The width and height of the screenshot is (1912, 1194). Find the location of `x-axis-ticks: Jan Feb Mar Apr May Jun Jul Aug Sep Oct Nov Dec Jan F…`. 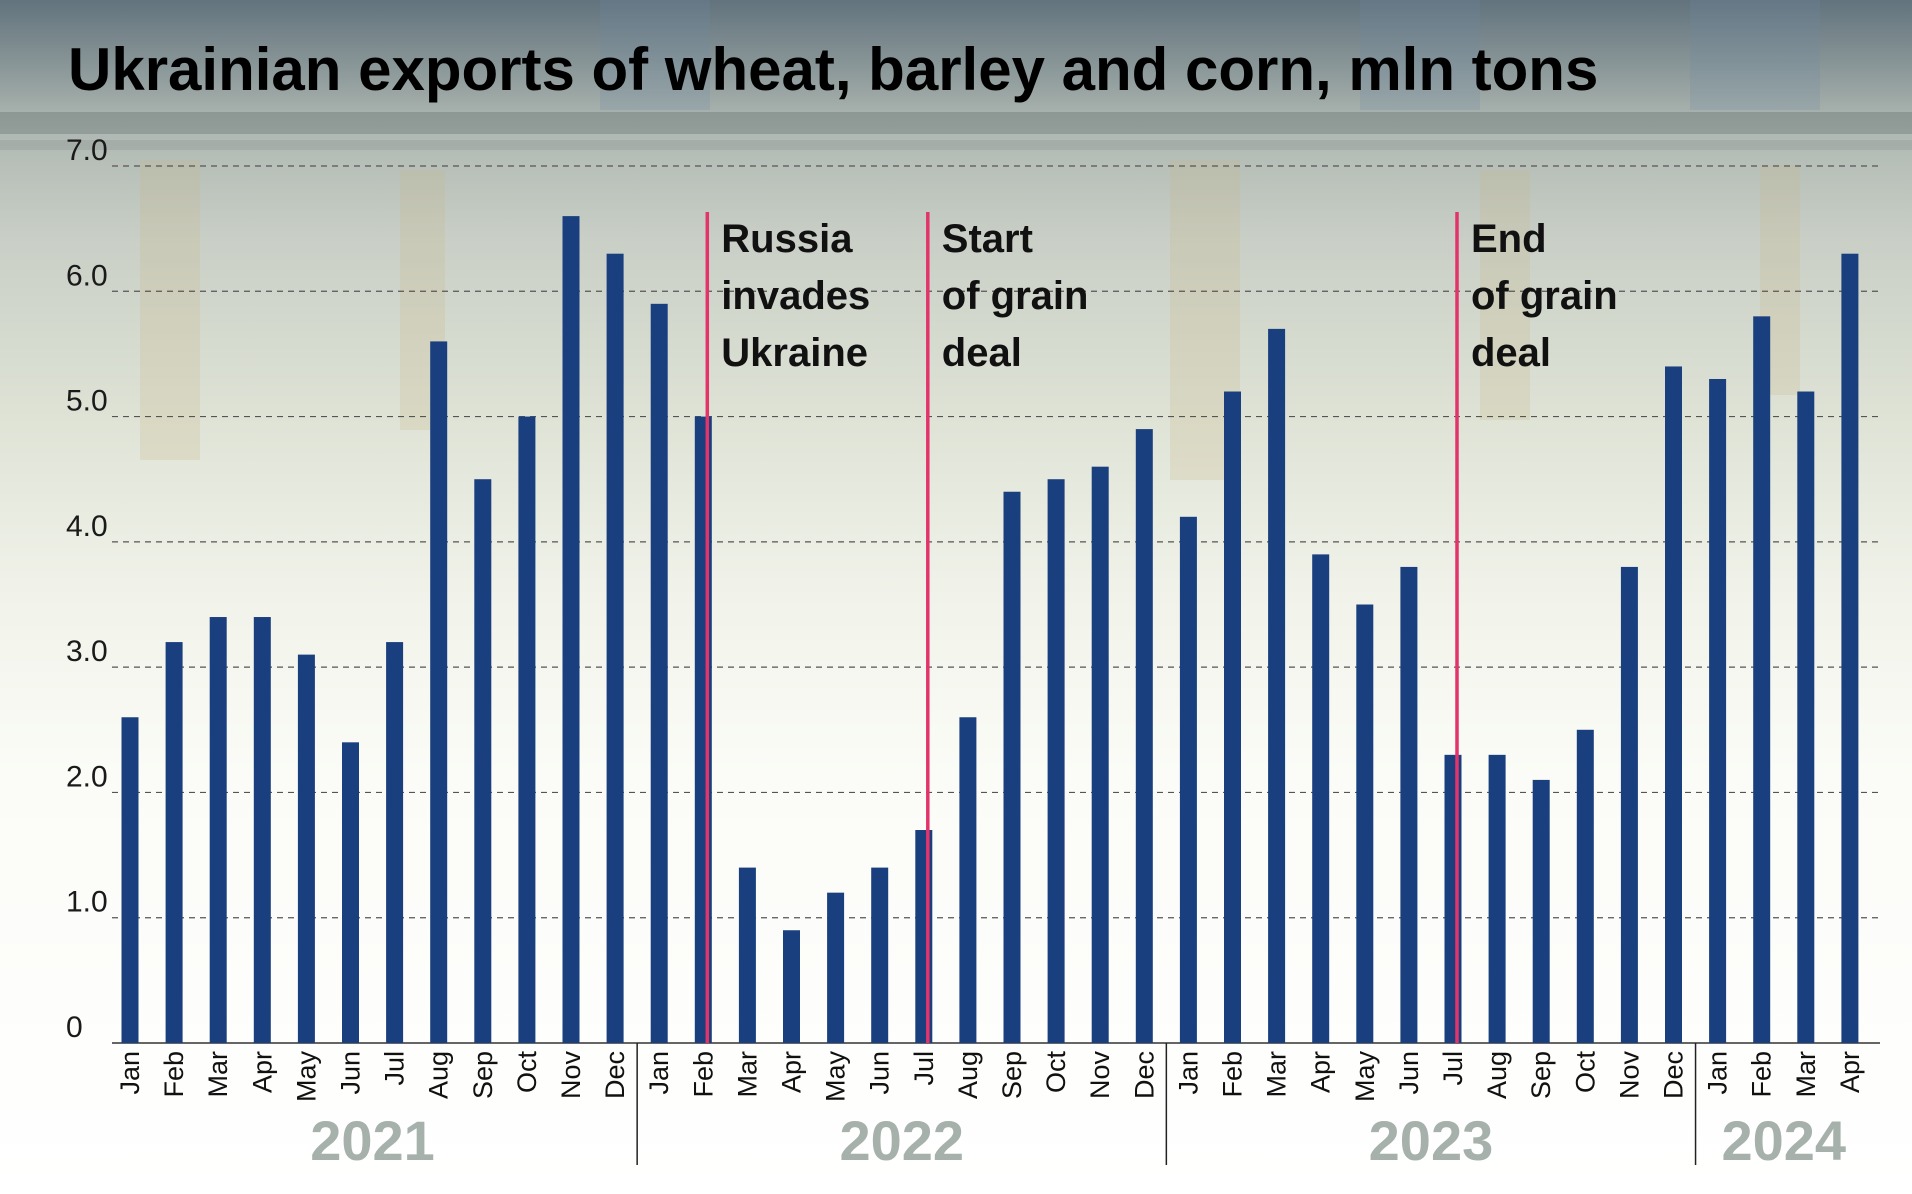

x-axis-ticks: Jan Feb Mar Apr May Jun Jul Aug Sep Oct Nov Dec Jan F… is located at coordinates (990, 1077).